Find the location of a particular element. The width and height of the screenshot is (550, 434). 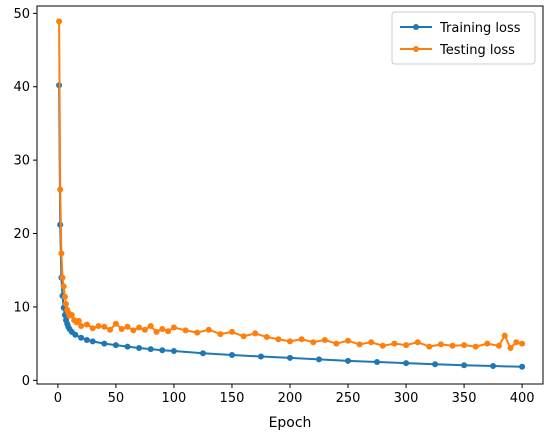

x-tick-label: 300 is located at coordinates (406, 398).